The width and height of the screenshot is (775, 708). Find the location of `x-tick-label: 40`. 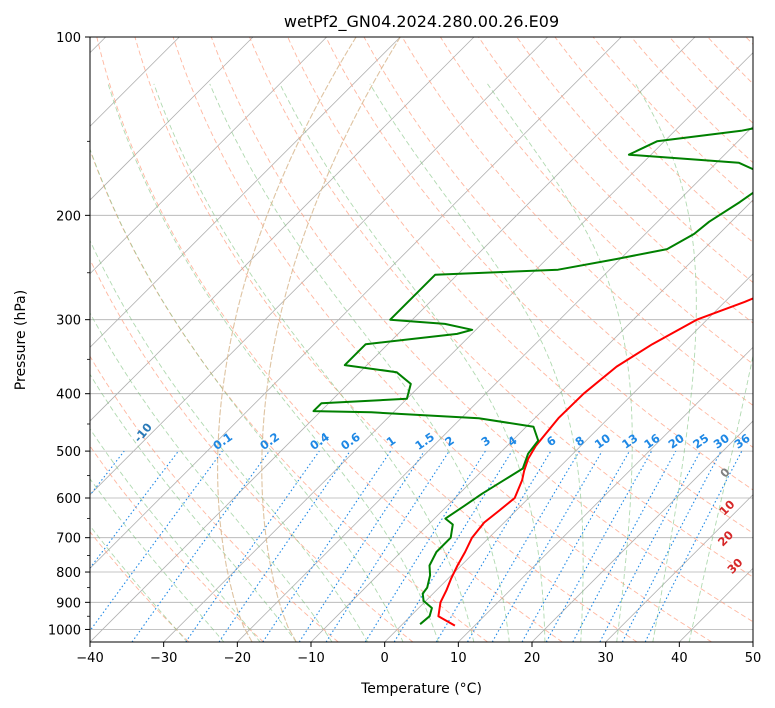

x-tick-label: 40 is located at coordinates (679, 658).